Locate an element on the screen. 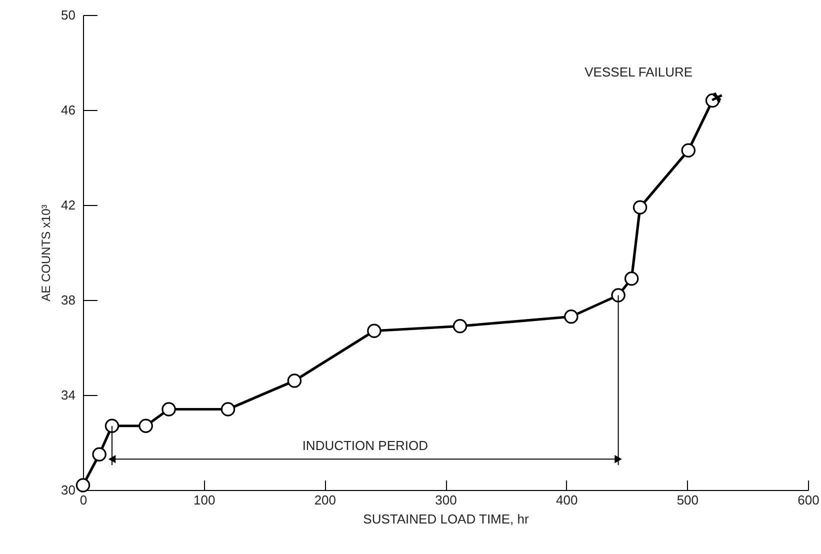 The image size is (821, 554). y-tick-label: 30 is located at coordinates (68, 490).